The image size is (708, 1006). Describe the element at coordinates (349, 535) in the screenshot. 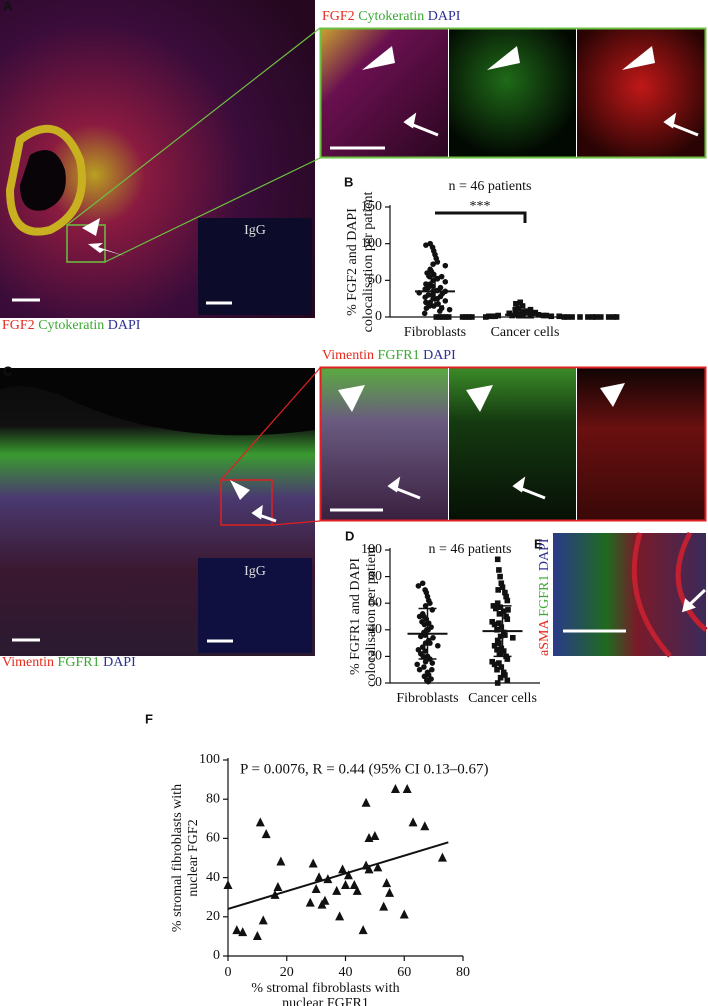

I see `panel-letter: D` at that location.